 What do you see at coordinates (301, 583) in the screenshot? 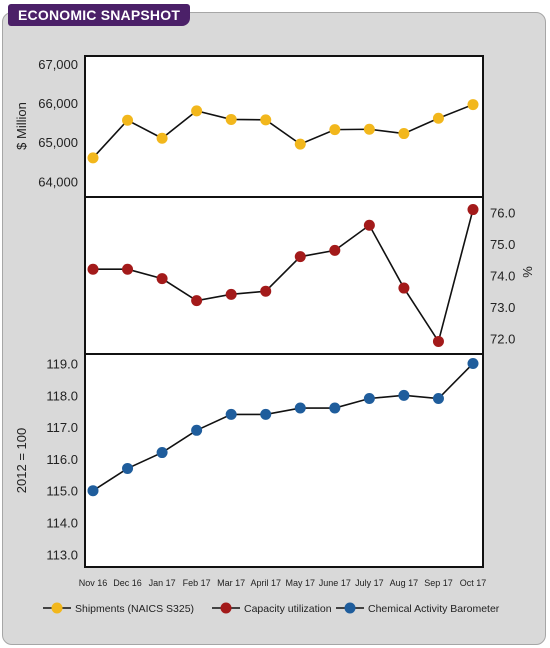
I see `x-tick-label: May 17` at bounding box center [301, 583].